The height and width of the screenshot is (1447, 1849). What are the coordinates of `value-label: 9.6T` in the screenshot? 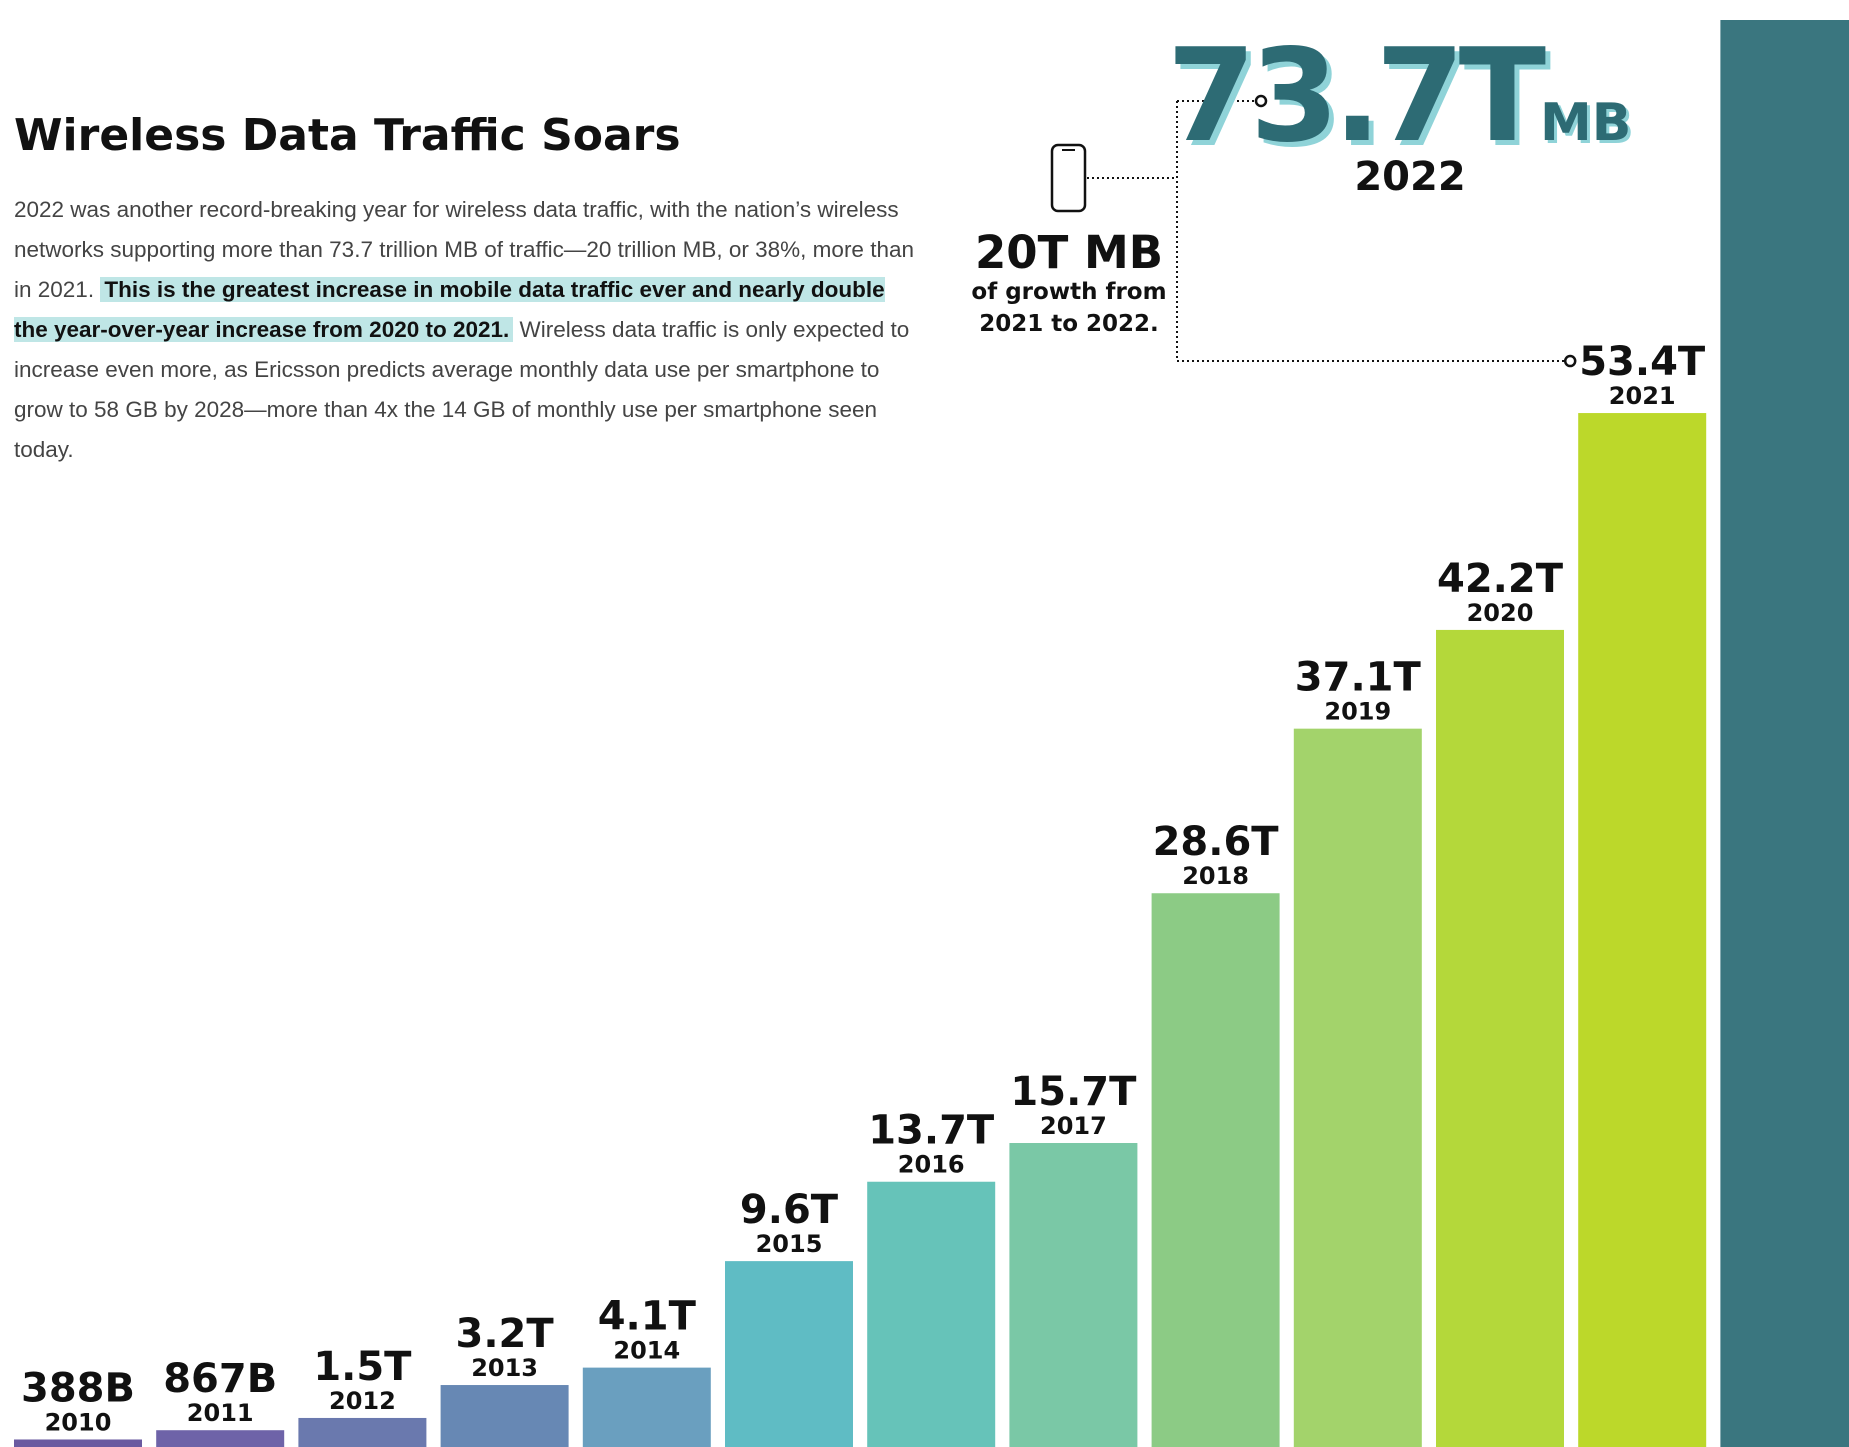 It's located at (789, 1210).